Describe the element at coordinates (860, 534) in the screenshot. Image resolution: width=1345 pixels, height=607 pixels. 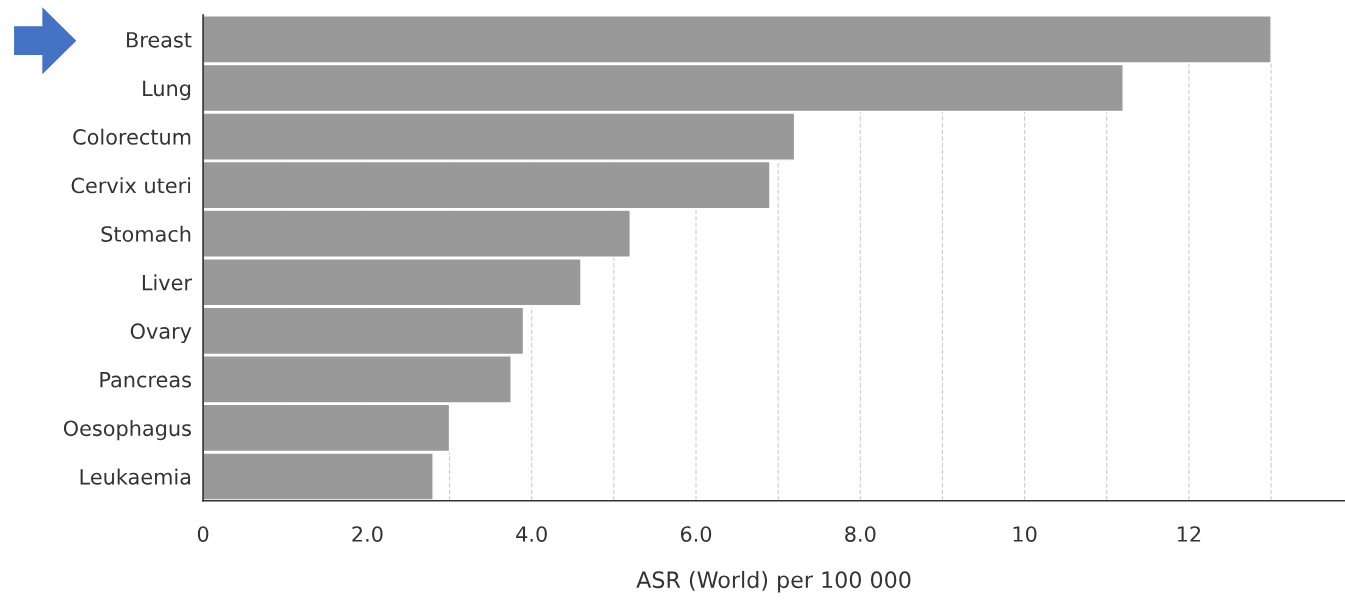
I see `x-tick-label: 8.0` at that location.